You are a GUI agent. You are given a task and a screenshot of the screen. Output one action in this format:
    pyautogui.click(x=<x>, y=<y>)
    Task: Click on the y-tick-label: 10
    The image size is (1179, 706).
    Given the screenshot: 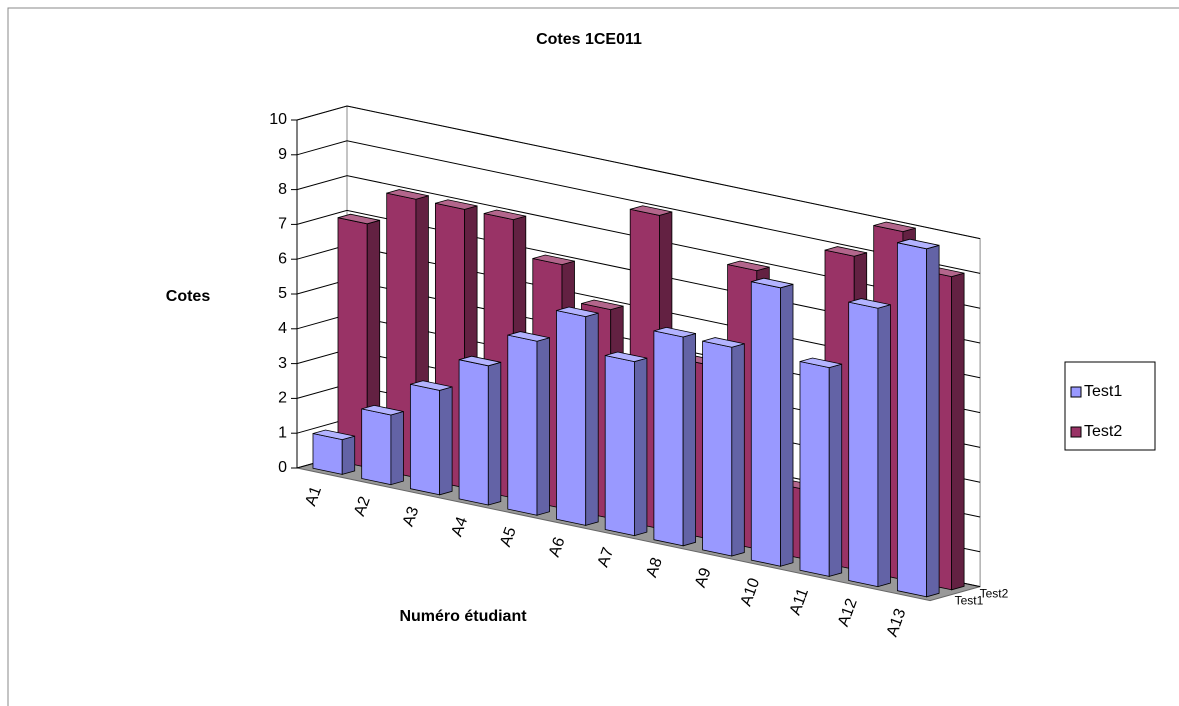 What is the action you would take?
    pyautogui.click(x=278, y=119)
    